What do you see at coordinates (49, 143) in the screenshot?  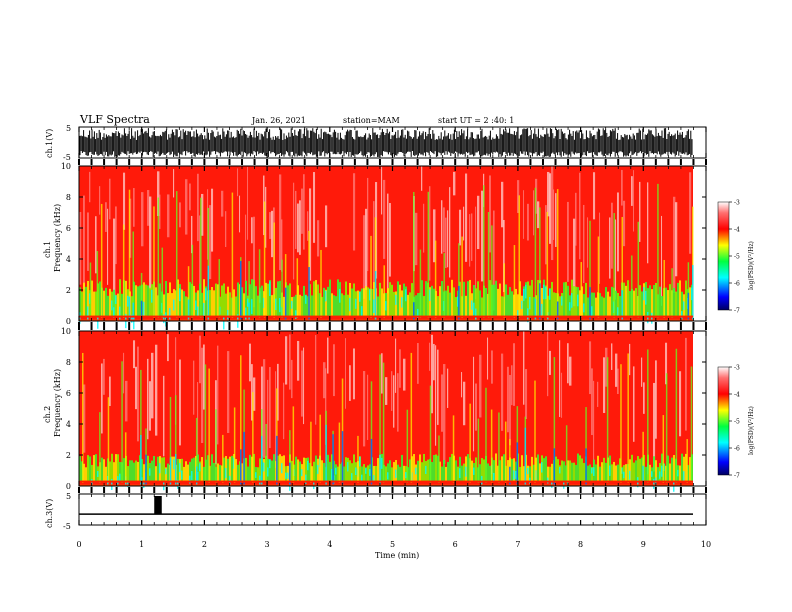 I see `ch1-waveform-ylabel: ch.1(V)` at bounding box center [49, 143].